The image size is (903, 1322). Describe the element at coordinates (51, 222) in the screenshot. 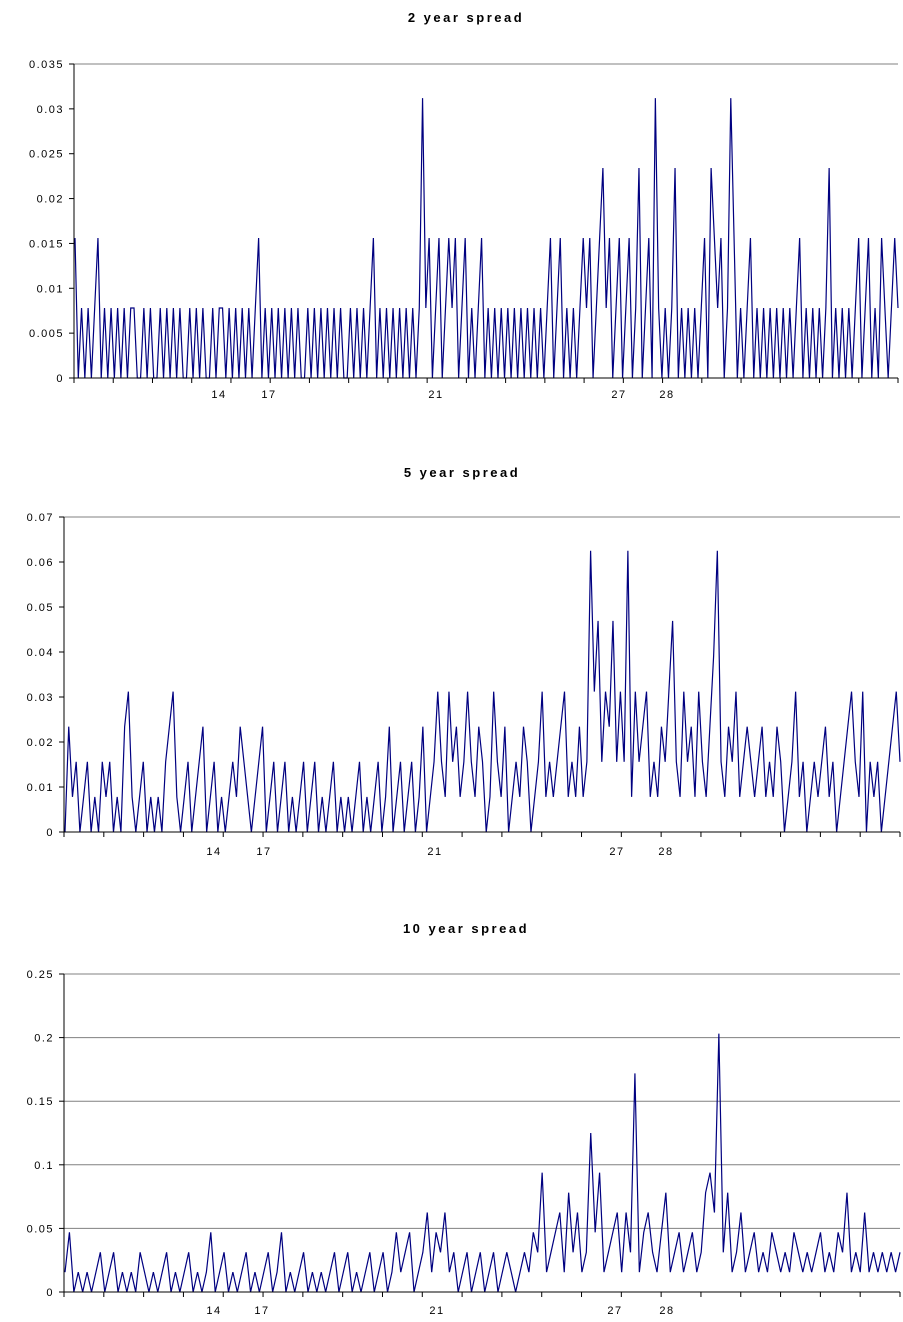

I see `y-ticks: 0 0.005 0.01 0.015 0.02 0.025 0.03 0.035` at that location.